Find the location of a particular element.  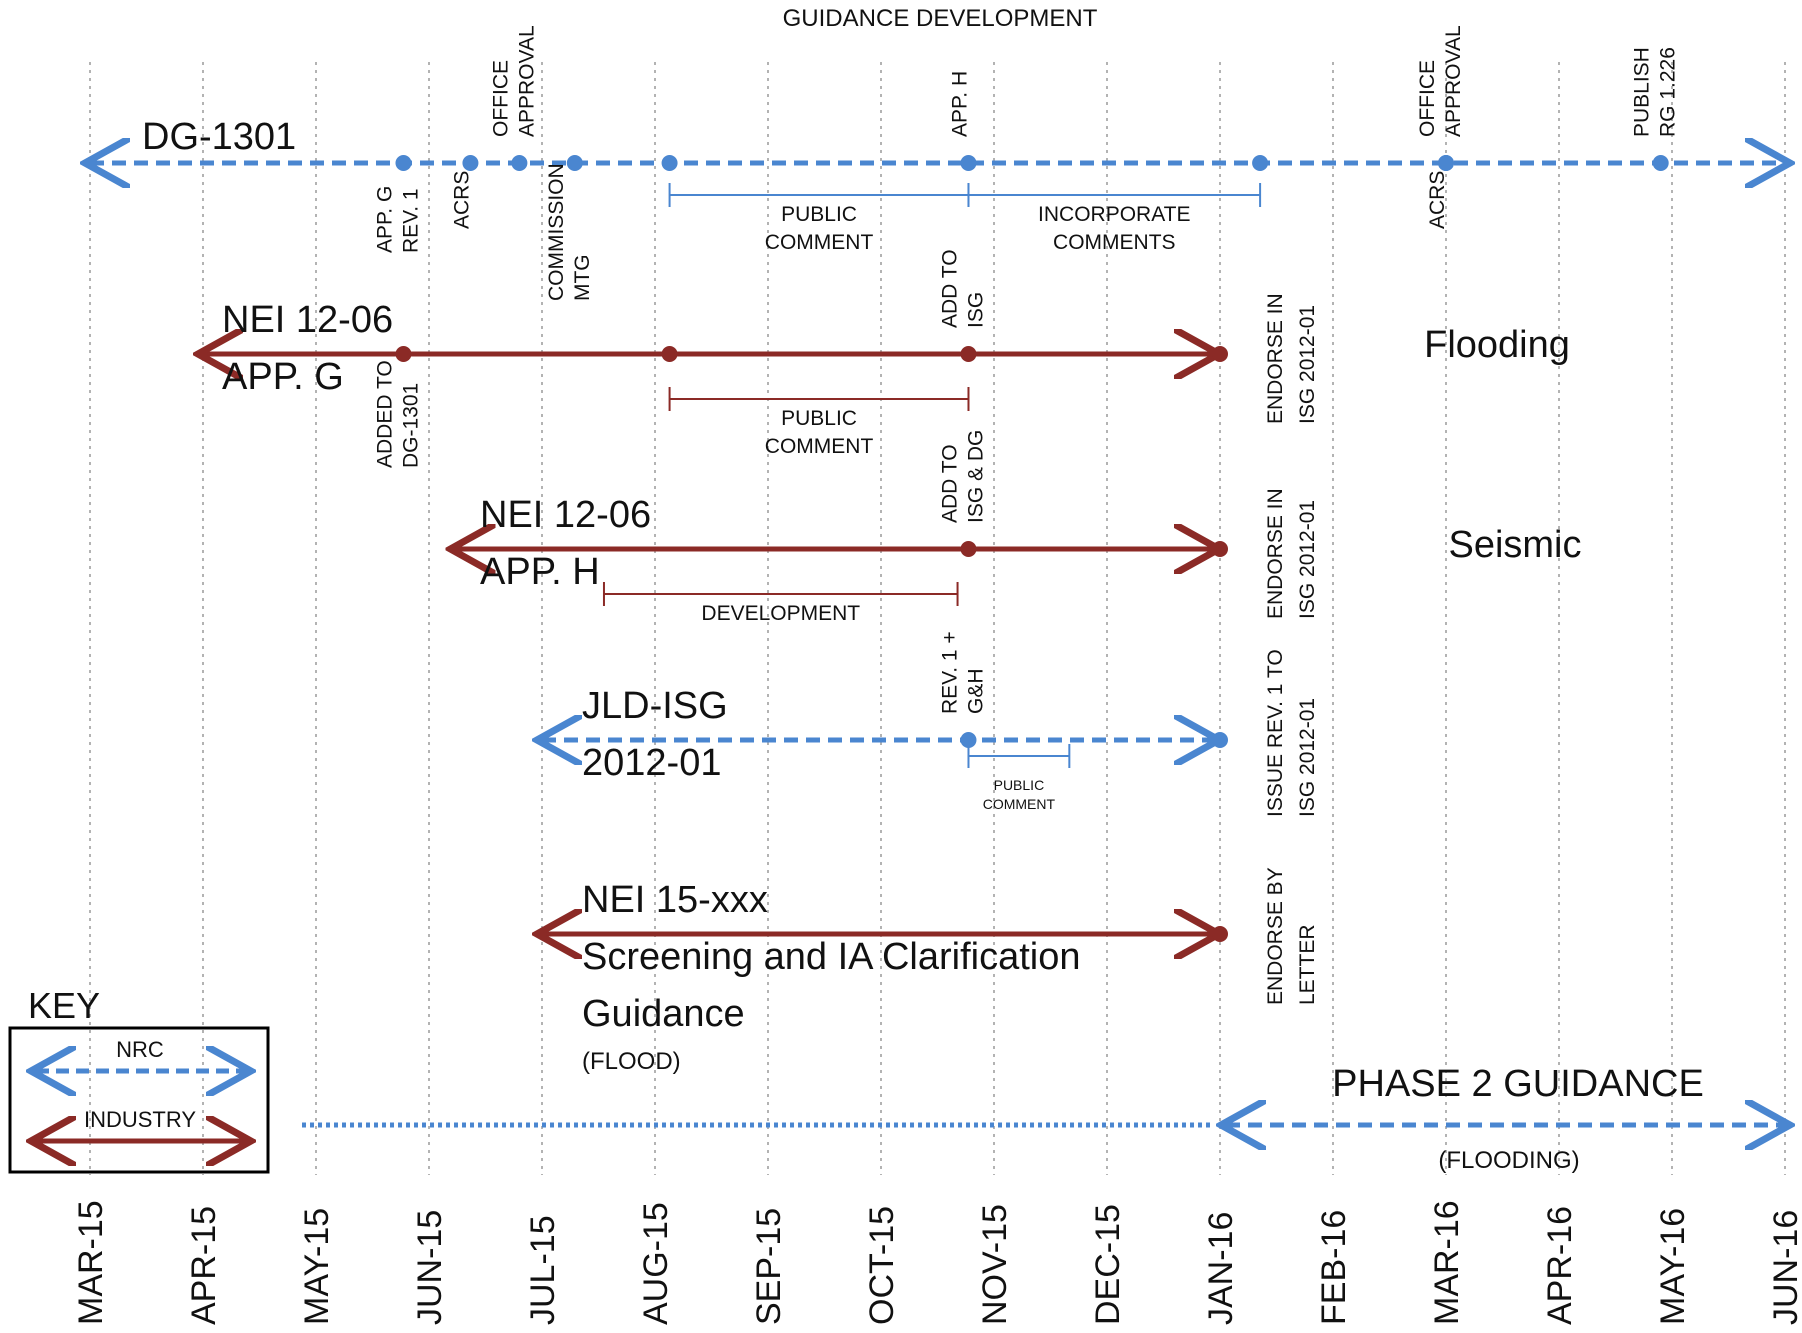

month-label: MAR-16 is located at coordinates (1447, 1262).